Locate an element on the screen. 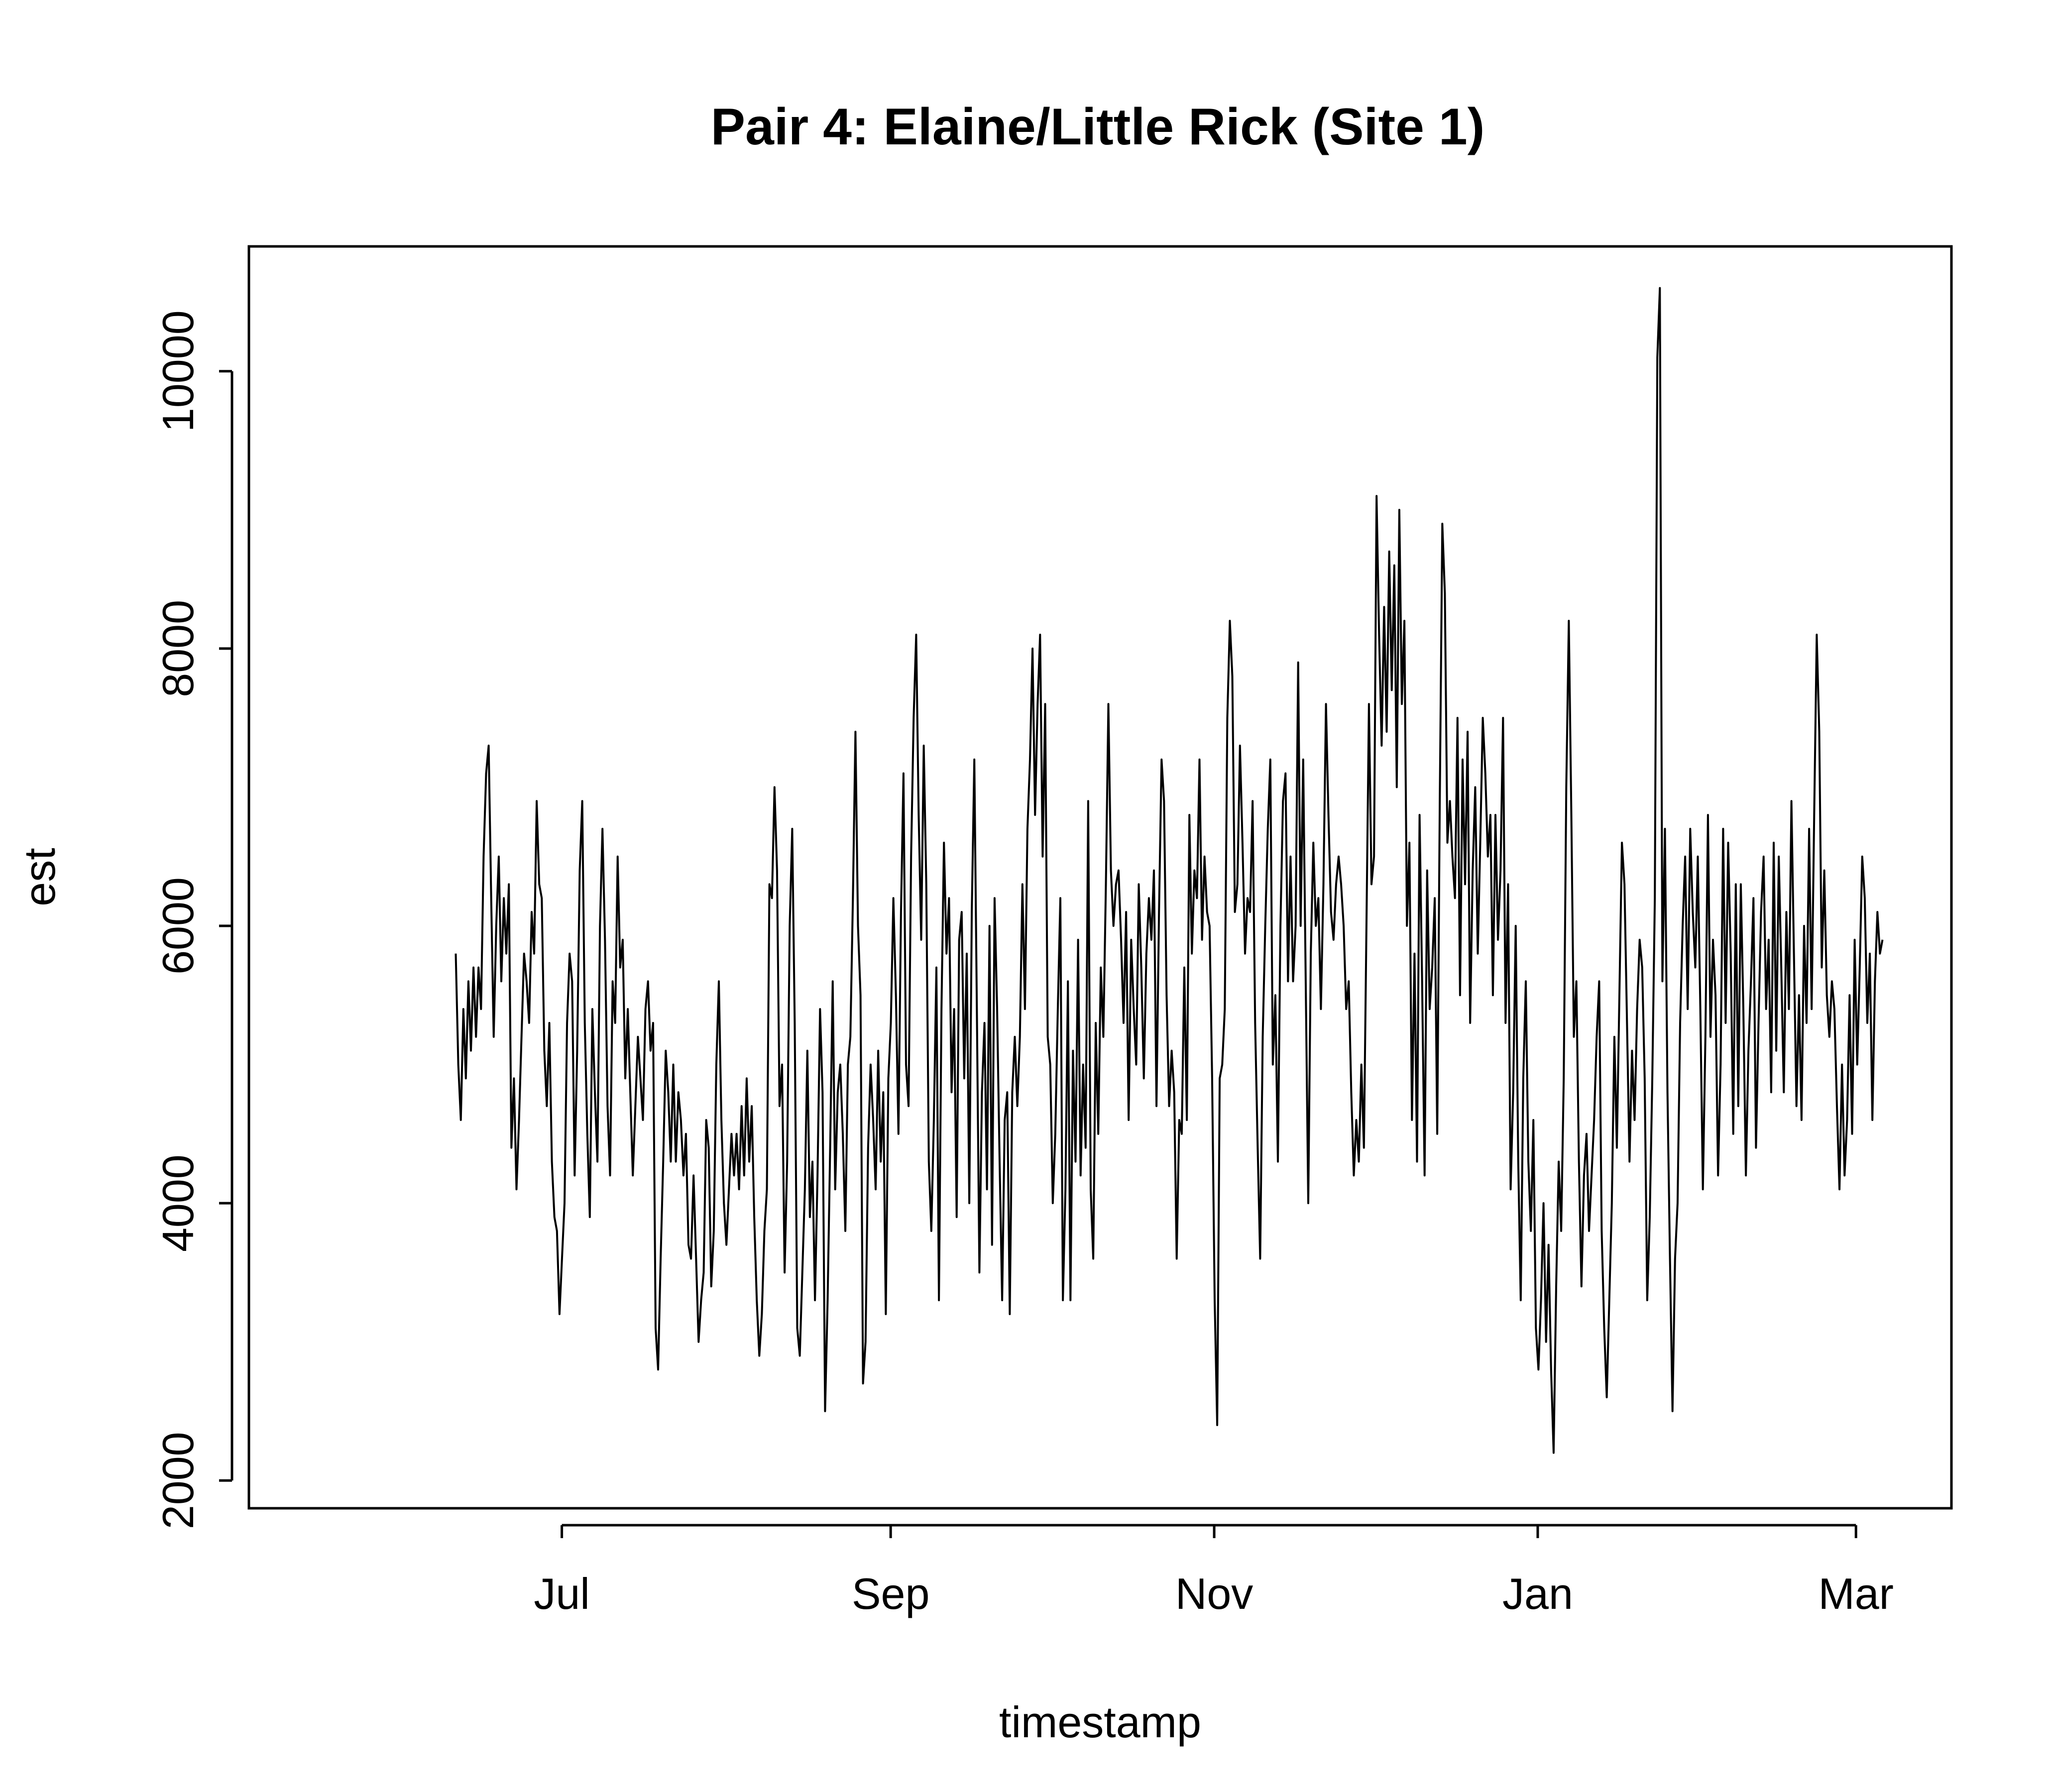  x-tick-label: Sep is located at coordinates (891, 1594).